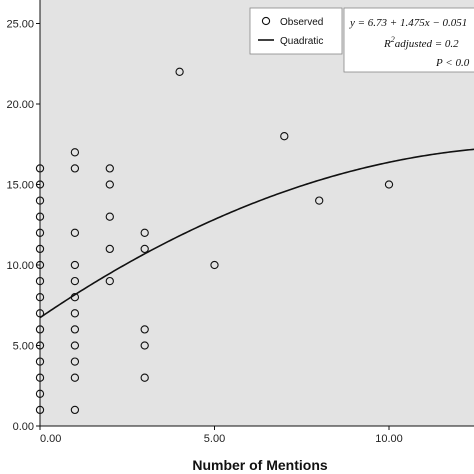 This screenshot has height=474, width=474. What do you see at coordinates (23, 427) in the screenshot?
I see `y-tick-label: 0.00` at bounding box center [23, 427].